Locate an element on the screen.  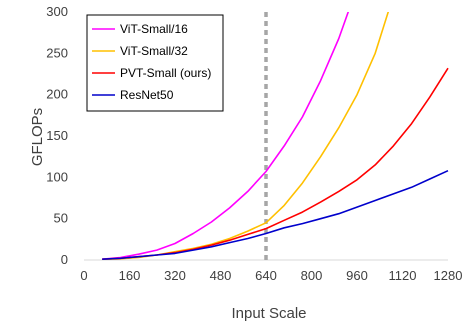
x-tick-label: 1120 is located at coordinates (403, 275).